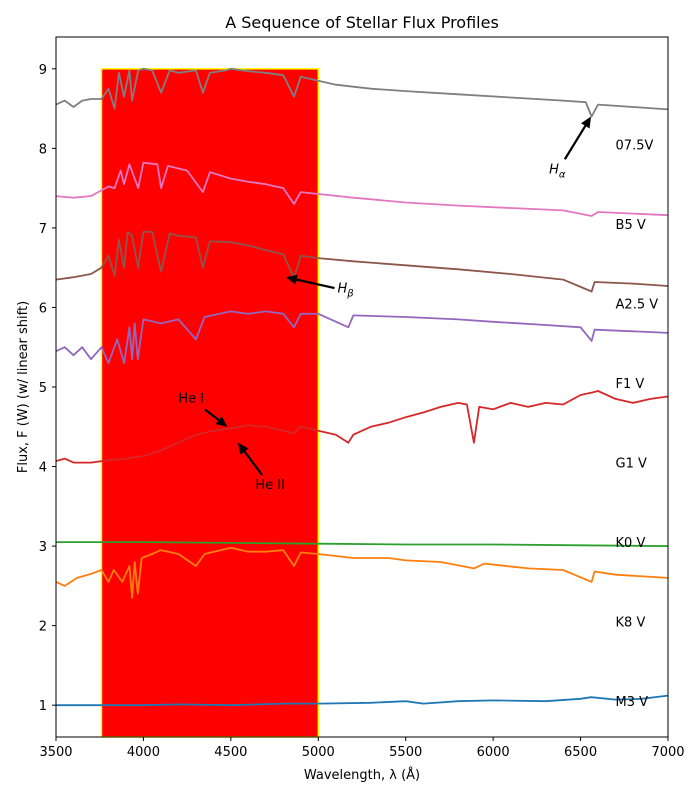 This screenshot has height=800, width=700. What do you see at coordinates (637, 424) in the screenshot?
I see `series-labels: M3 V K8 V K0 V G1 V F1 V A2.5 V B5 V 07.5V` at bounding box center [637, 424].